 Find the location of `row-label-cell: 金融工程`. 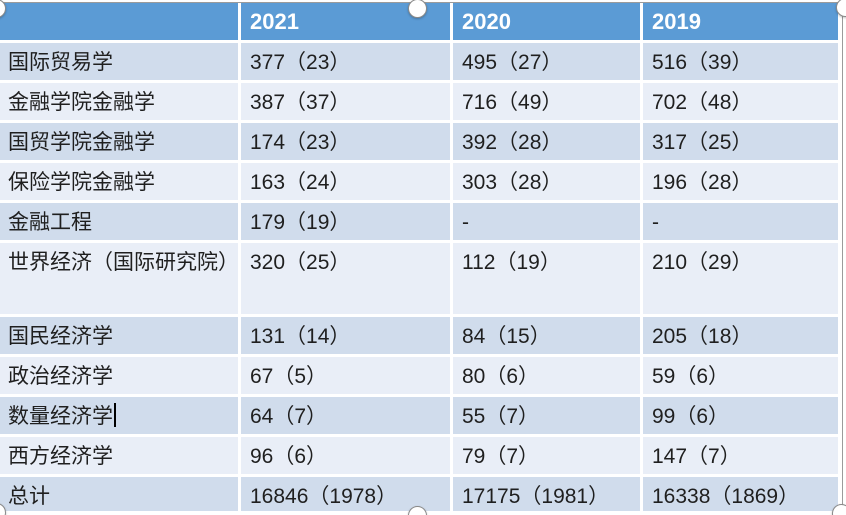

row-label-cell: 金融工程 is located at coordinates (120, 223).